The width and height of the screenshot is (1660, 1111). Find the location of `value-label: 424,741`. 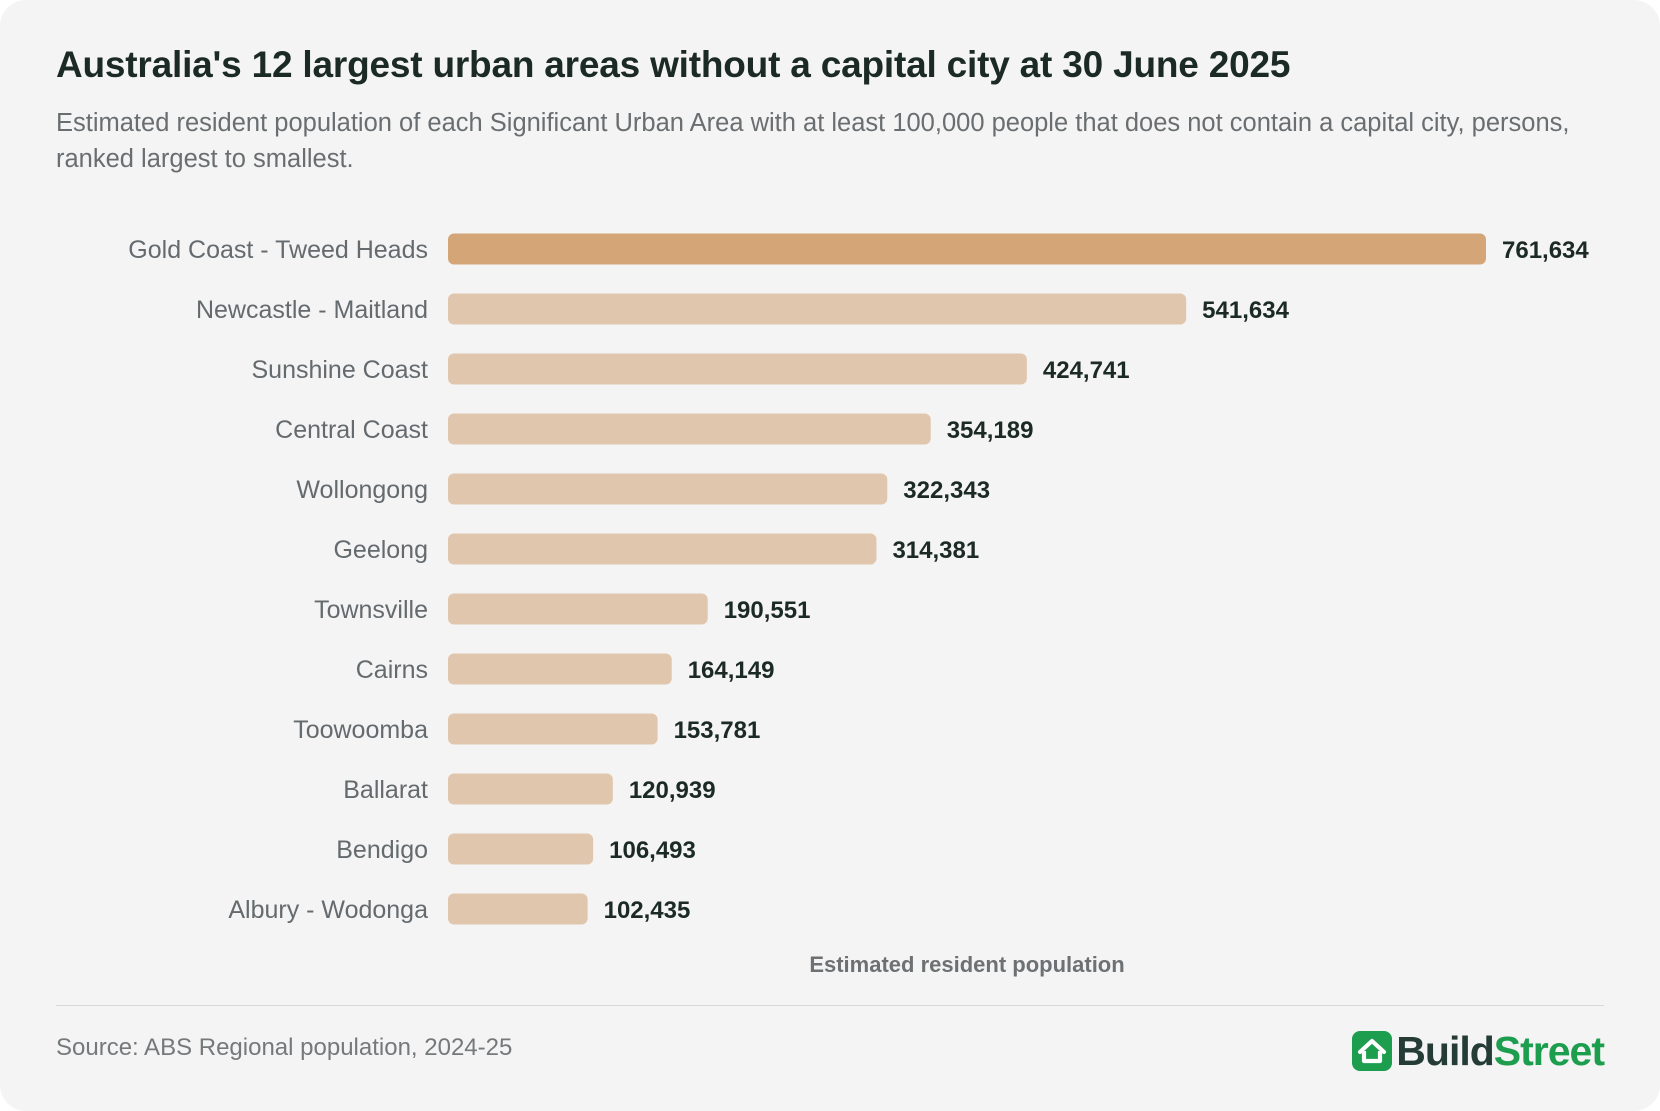

value-label: 424,741 is located at coordinates (1086, 370).